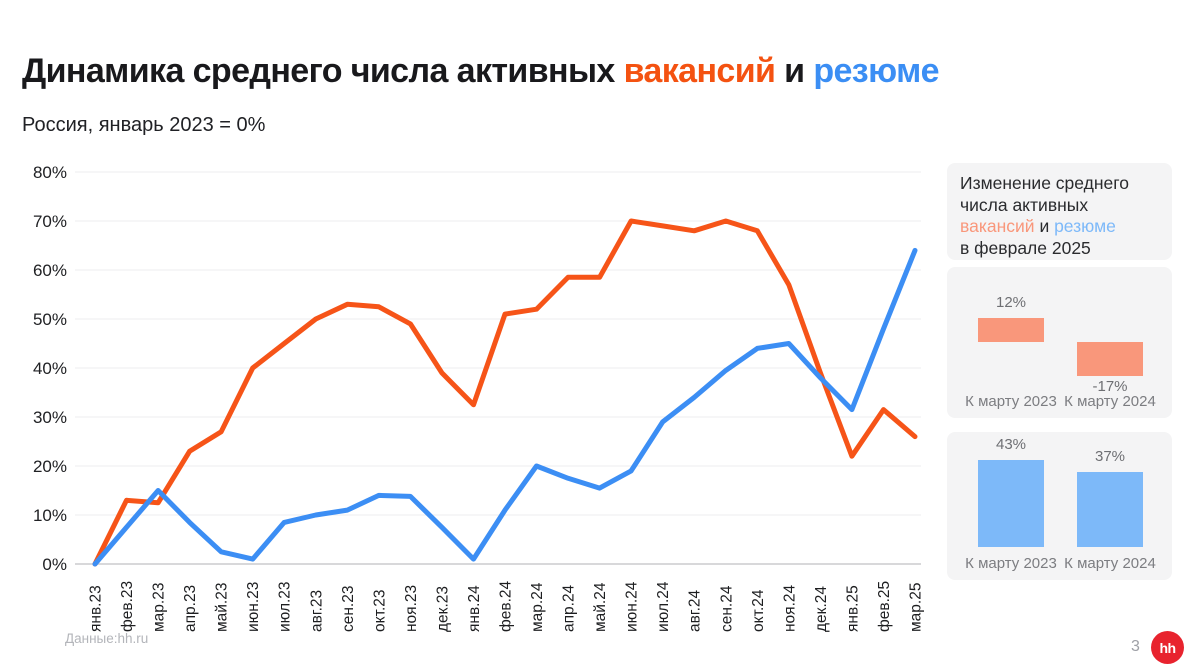 The image size is (1197, 670). What do you see at coordinates (50, 319) in the screenshot?
I see `y-tick-label: 50%` at bounding box center [50, 319].